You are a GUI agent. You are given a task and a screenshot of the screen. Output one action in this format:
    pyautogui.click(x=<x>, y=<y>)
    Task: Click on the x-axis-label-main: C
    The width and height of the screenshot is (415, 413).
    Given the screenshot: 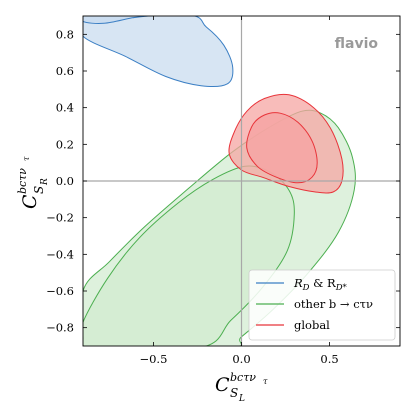 What is the action you would take?
    pyautogui.click(x=222, y=385)
    